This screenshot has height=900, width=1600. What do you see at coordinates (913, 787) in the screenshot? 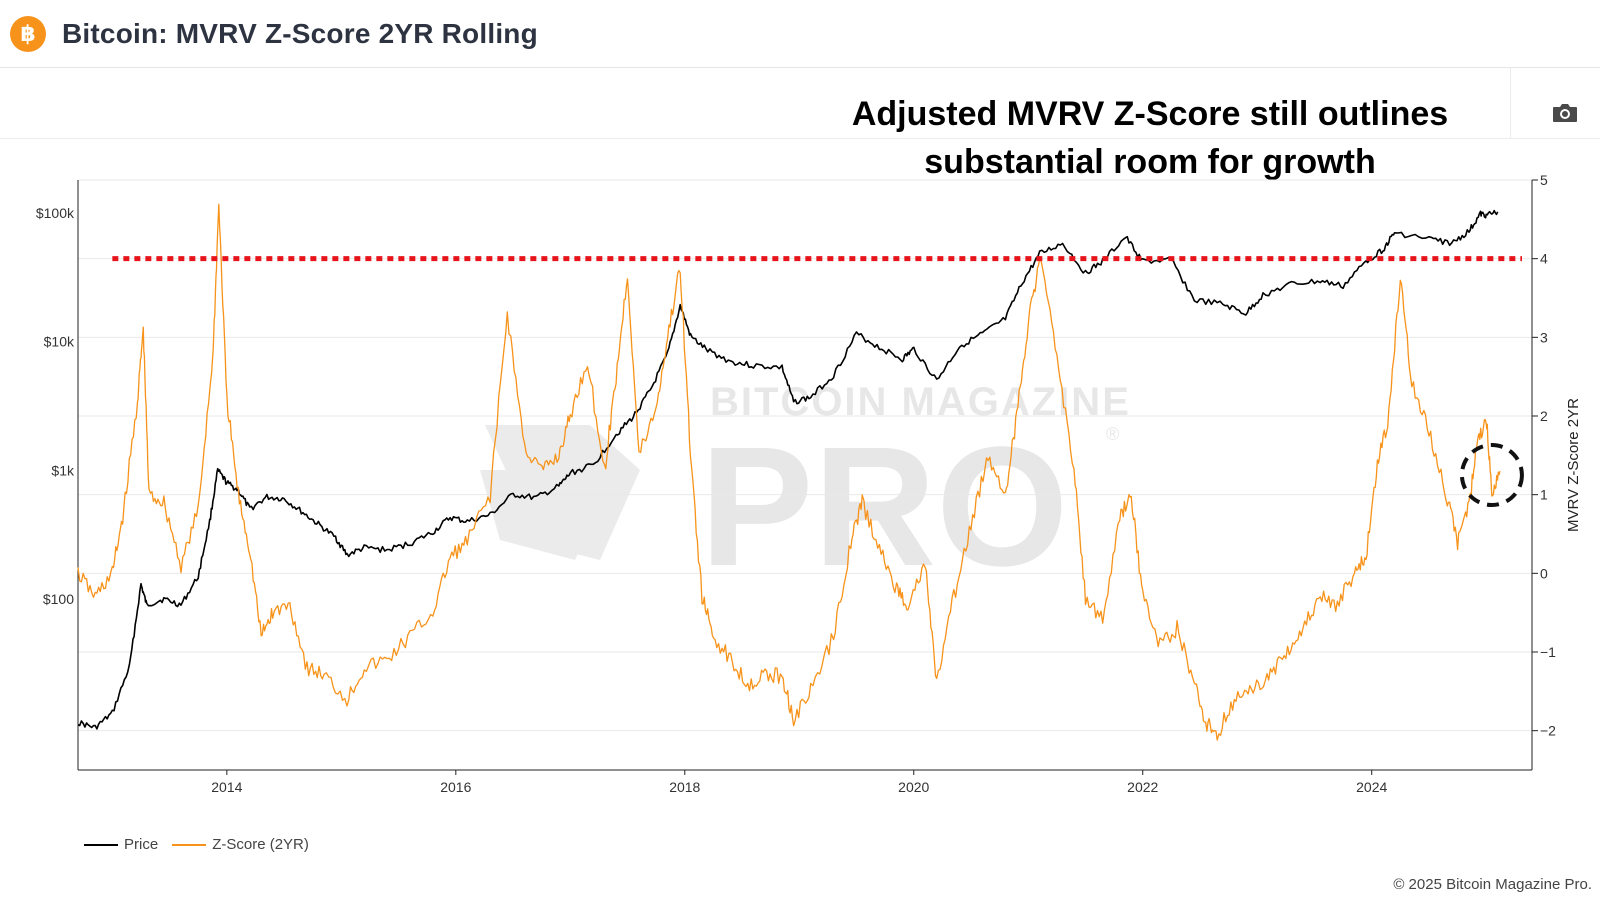
I see `x-tick-label: 2020` at bounding box center [913, 787].